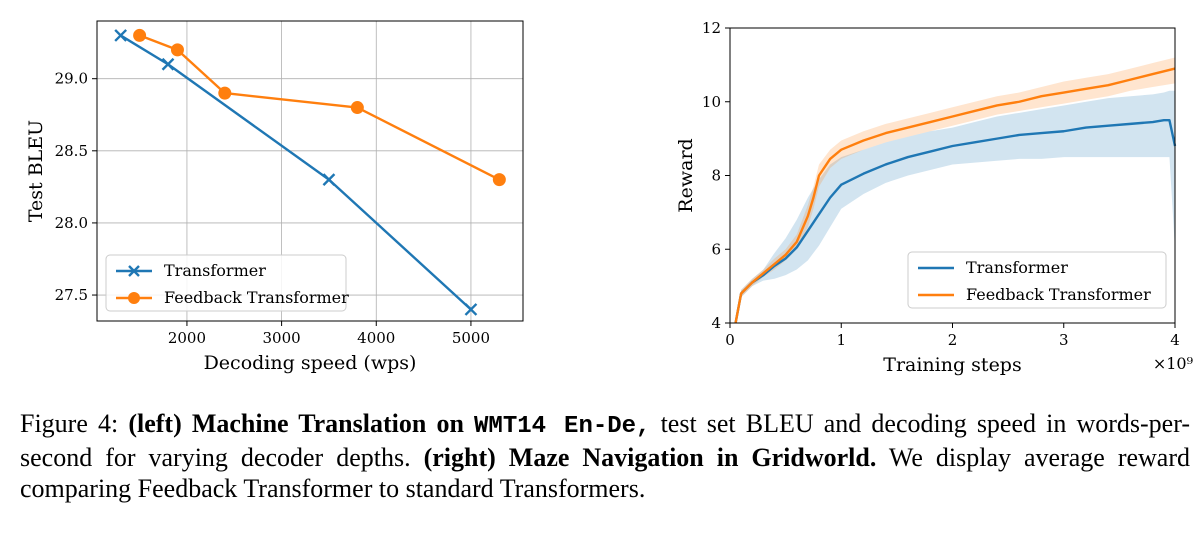 The image size is (1203, 550). I want to click on x-tick-label: 4, so click(1175, 340).